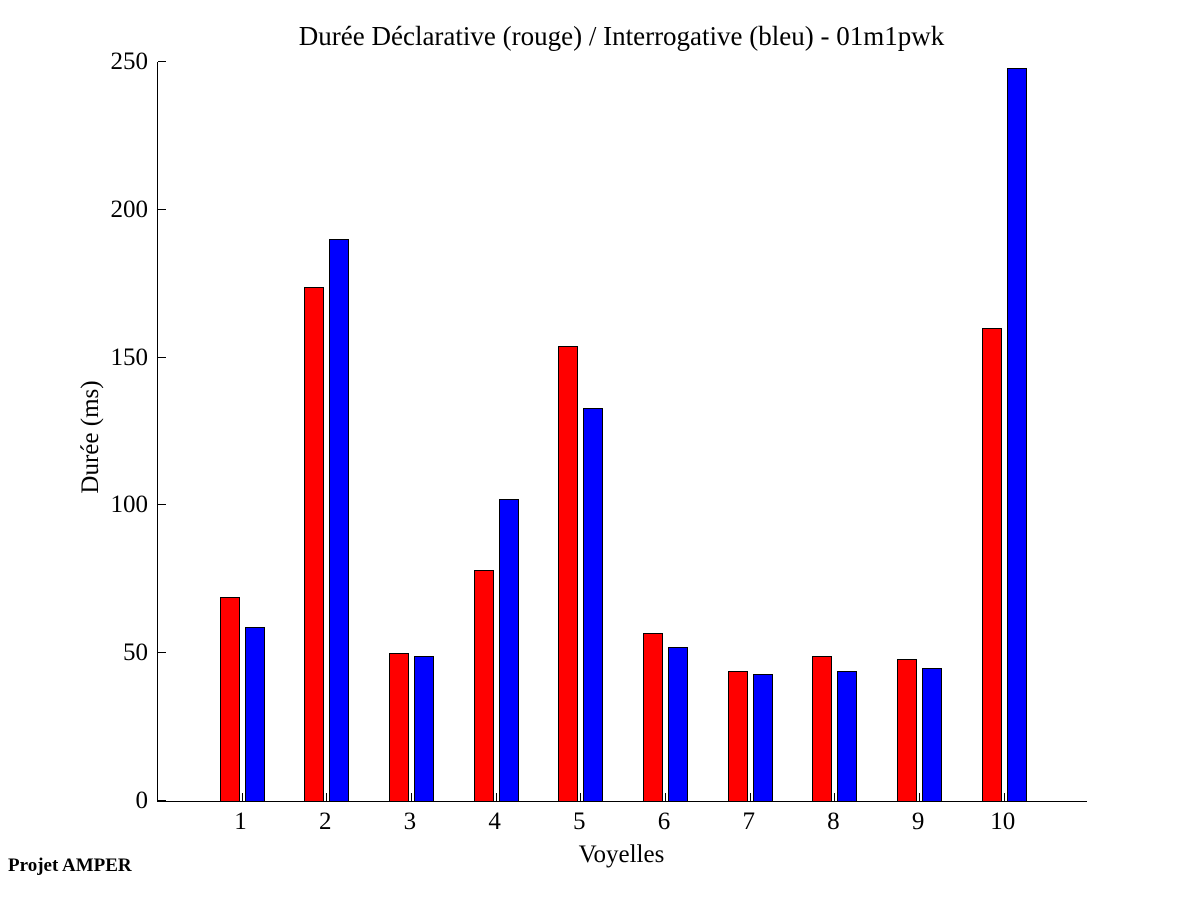 The width and height of the screenshot is (1201, 901). I want to click on x-tick-label: 9, so click(918, 821).